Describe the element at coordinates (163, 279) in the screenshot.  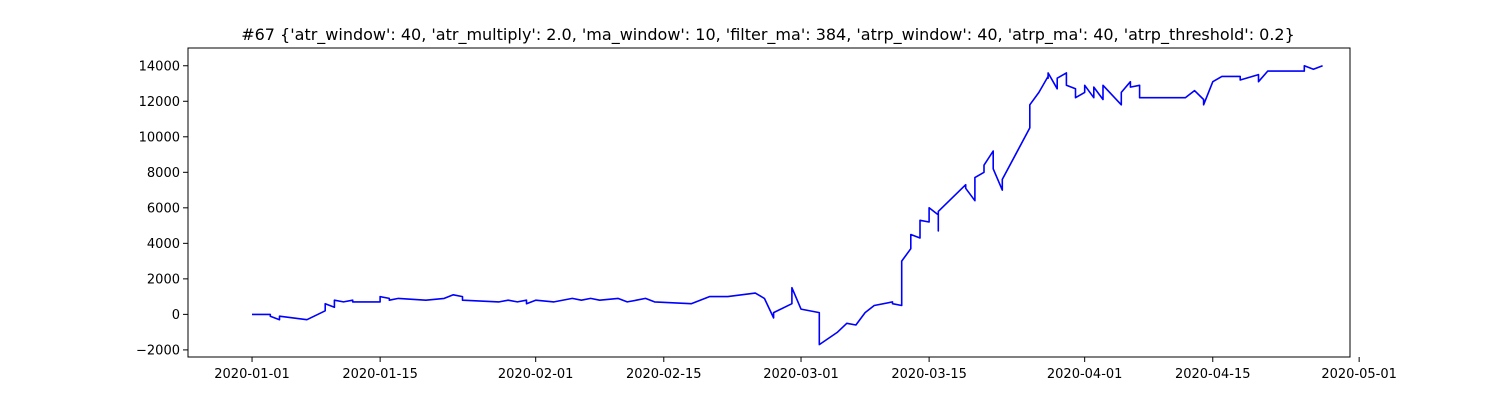
I see `y-tick-label: 2000` at that location.